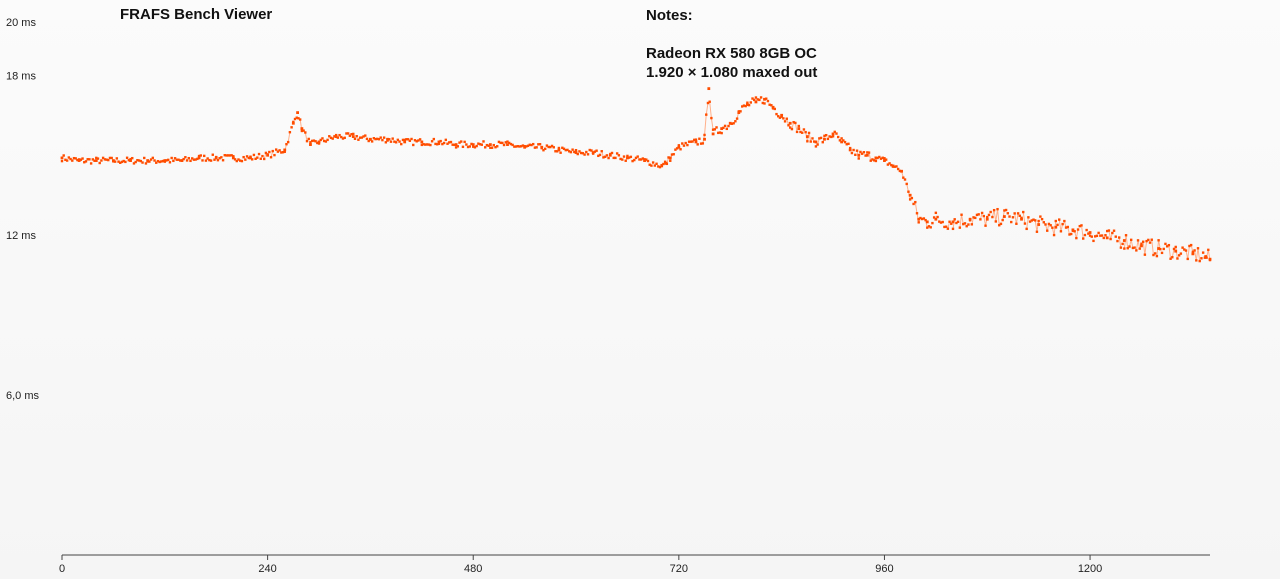 The height and width of the screenshot is (579, 1280). What do you see at coordinates (580, 565) in the screenshot?
I see `x-axis-ticks: 0 240 480 720 960 1200` at bounding box center [580, 565].